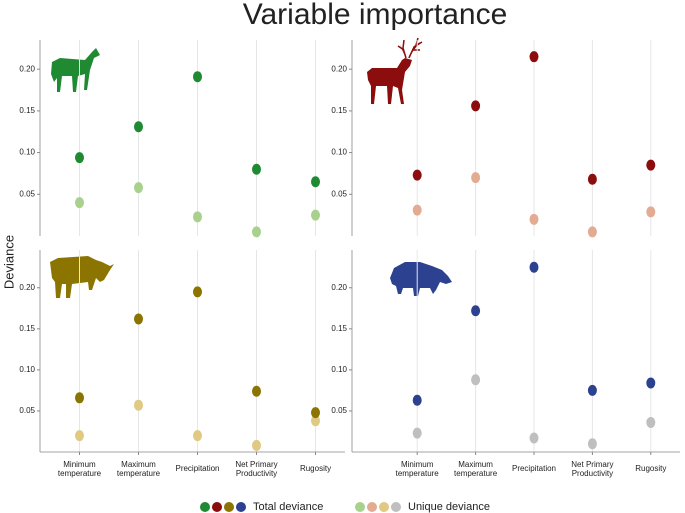 This screenshot has width=685, height=513. What do you see at coordinates (75, 70) in the screenshot?
I see `horse-icon` at bounding box center [75, 70].